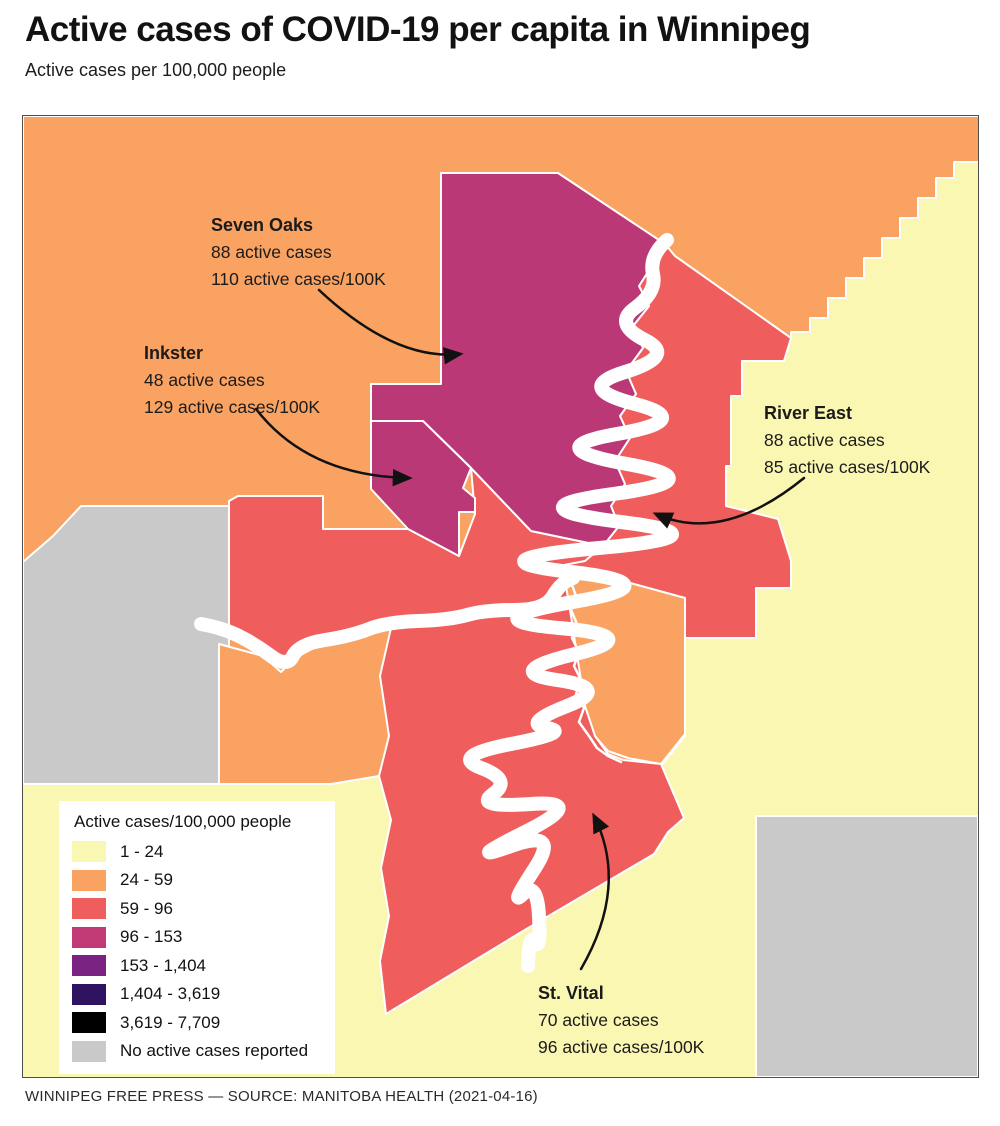  What do you see at coordinates (298, 279) in the screenshot?
I see `annotation-seven-oaks-rate: 110 active cases/100K` at bounding box center [298, 279].